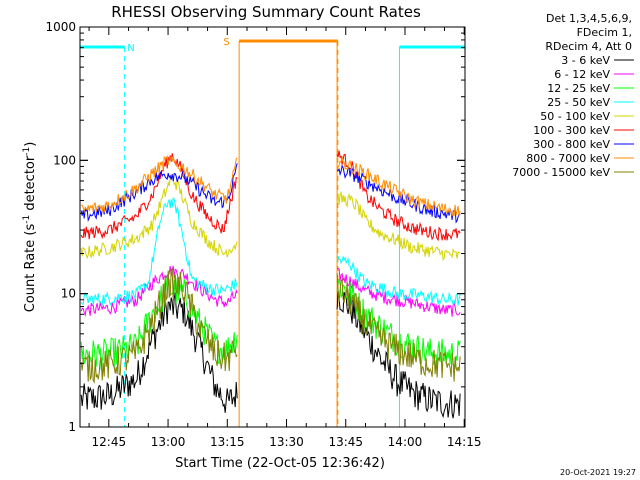 This screenshot has height=480, width=640. Describe the element at coordinates (130, 48) in the screenshot. I see `flag-N-label: N` at that location.